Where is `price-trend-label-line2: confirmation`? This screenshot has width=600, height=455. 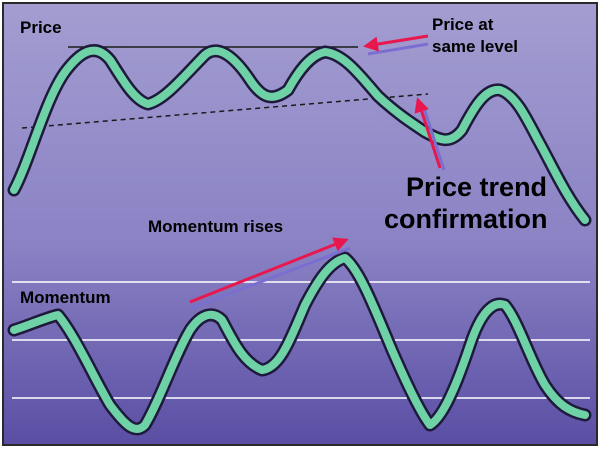 price-trend-label-line2: confirmation is located at coordinates (466, 219).